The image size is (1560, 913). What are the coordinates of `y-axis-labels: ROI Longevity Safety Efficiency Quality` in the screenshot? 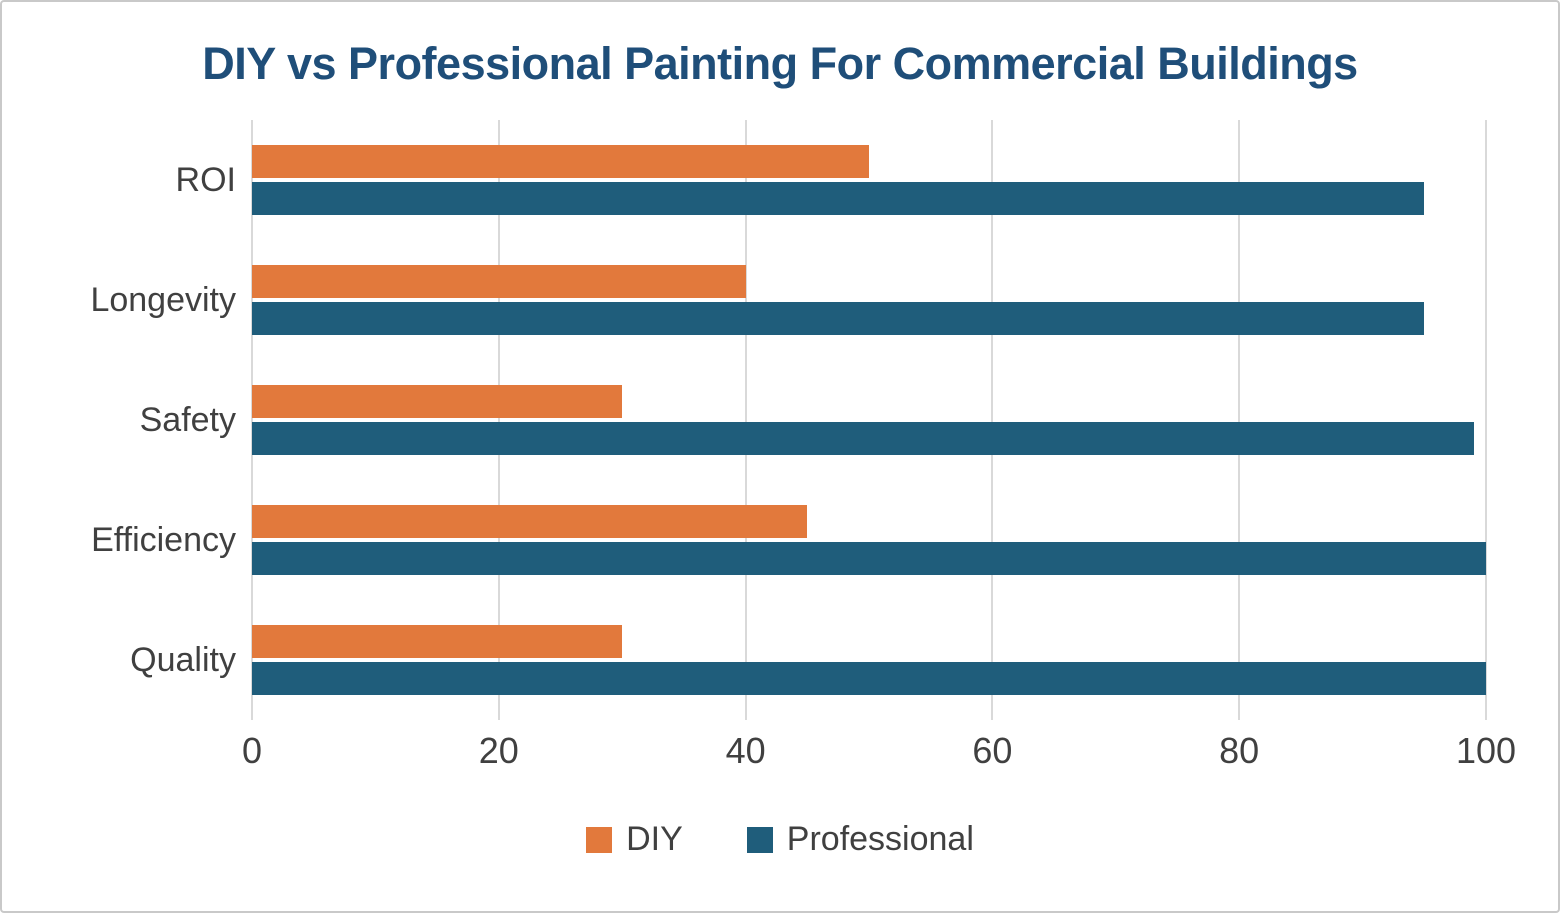 It's located at (142, 420).